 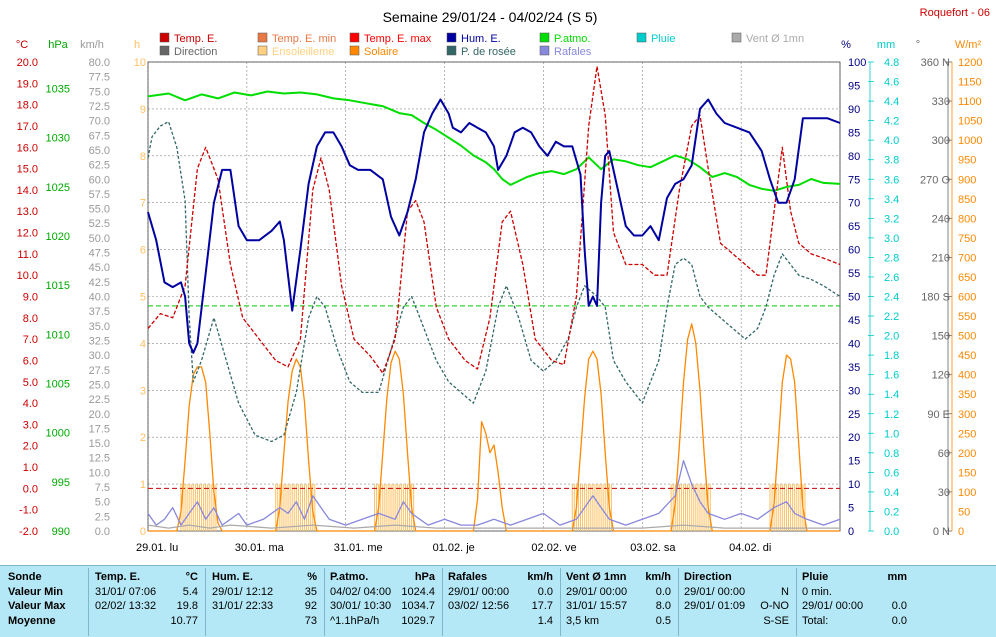 I want to click on stats-value: 19.8, so click(x=187, y=606).